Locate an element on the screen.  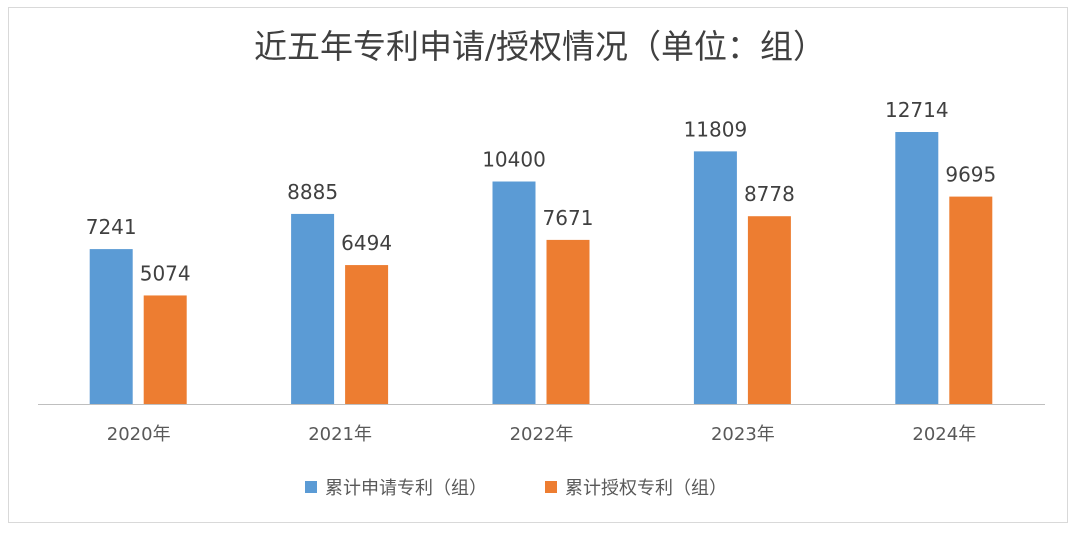
data-label: 9695 is located at coordinates (970, 175).